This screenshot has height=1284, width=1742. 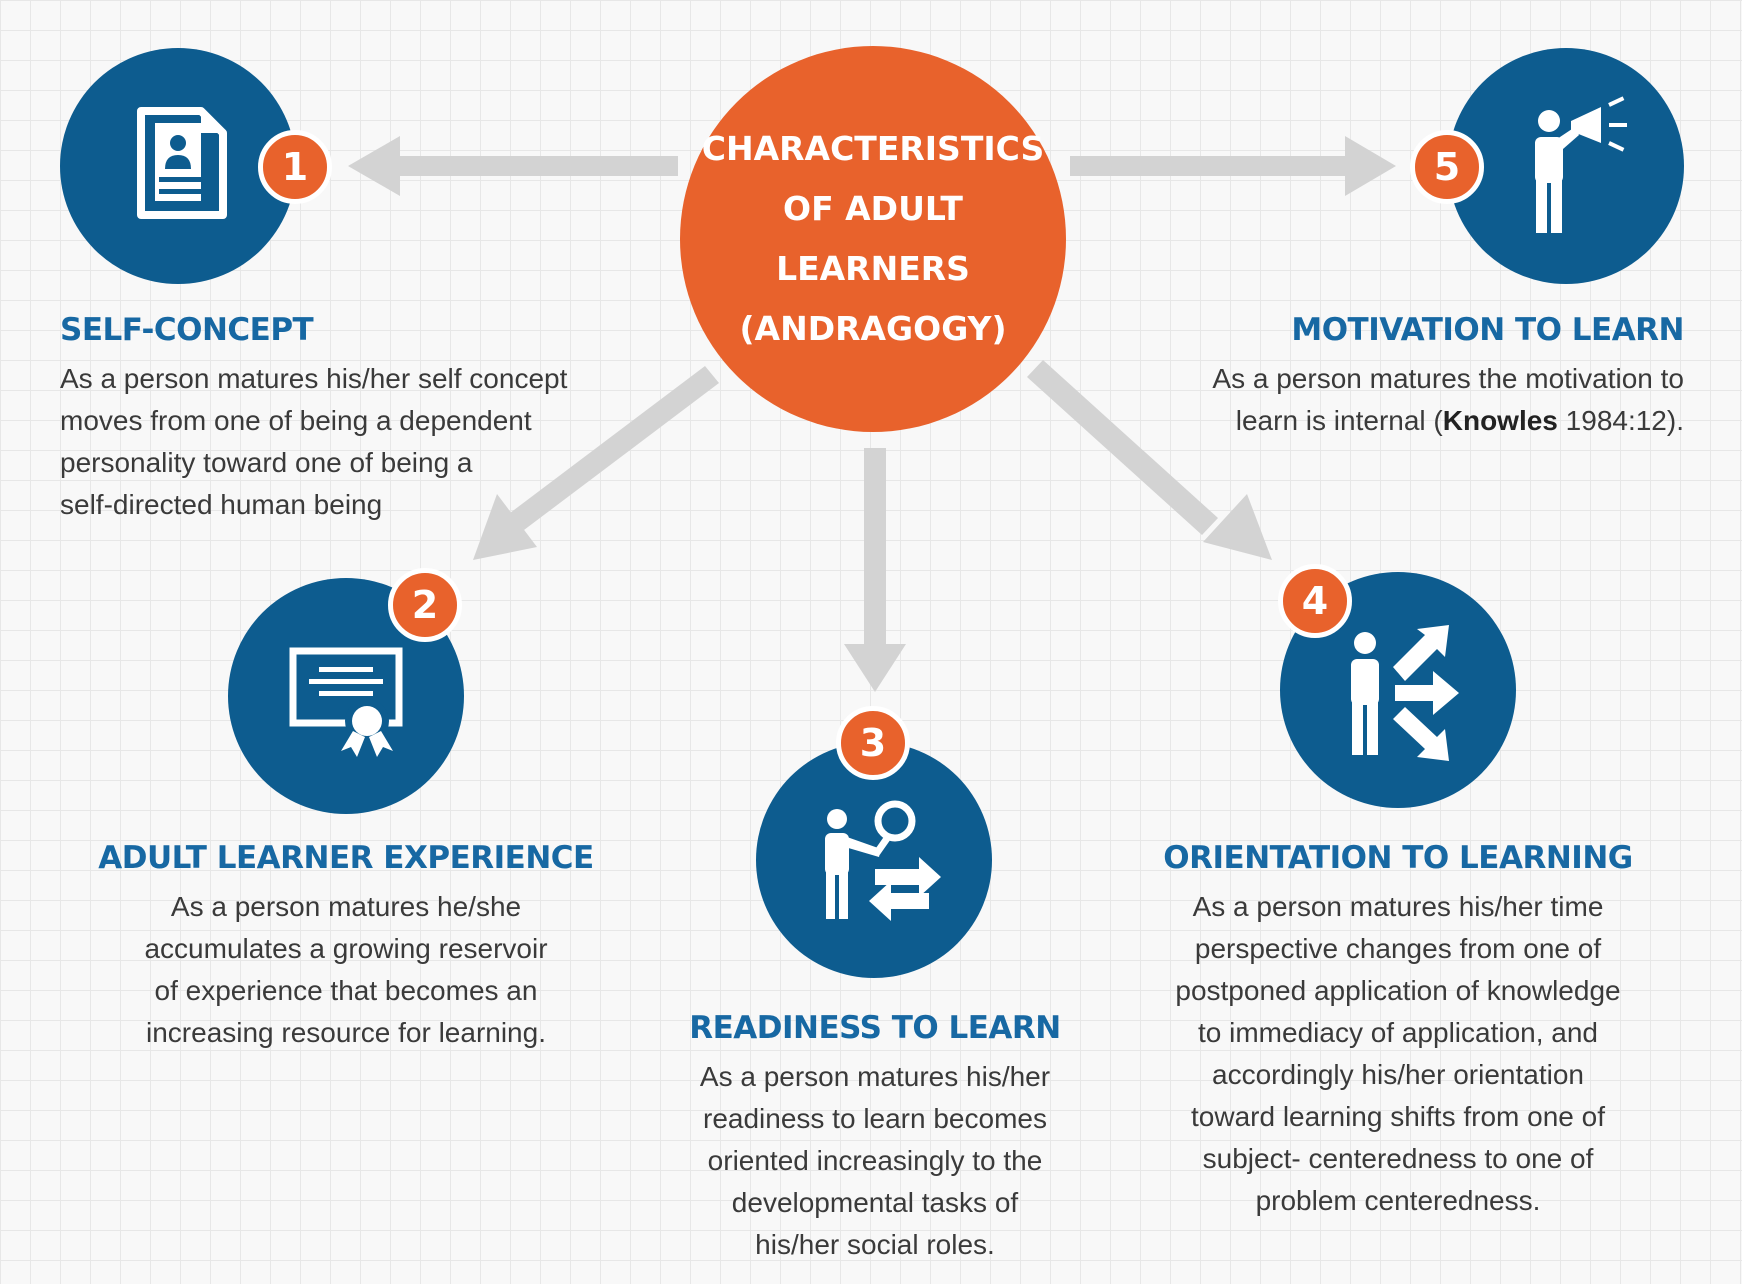 What do you see at coordinates (1398, 906) in the screenshot?
I see `description-line: As a person matures his/her time` at bounding box center [1398, 906].